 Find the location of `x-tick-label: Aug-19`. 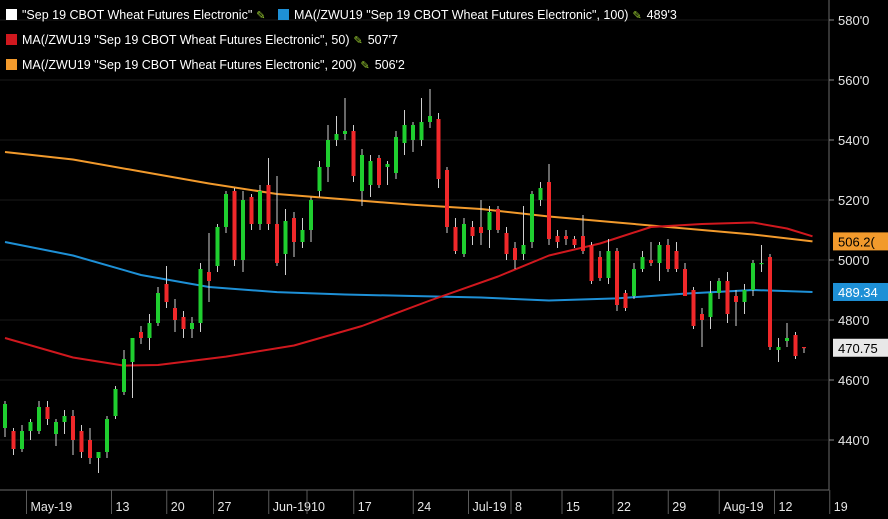

x-tick-label: Aug-19 is located at coordinates (743, 507).